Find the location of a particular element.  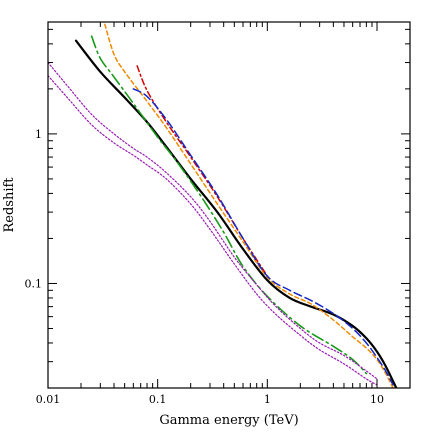

y-tick-label: 1 is located at coordinates (38, 134).